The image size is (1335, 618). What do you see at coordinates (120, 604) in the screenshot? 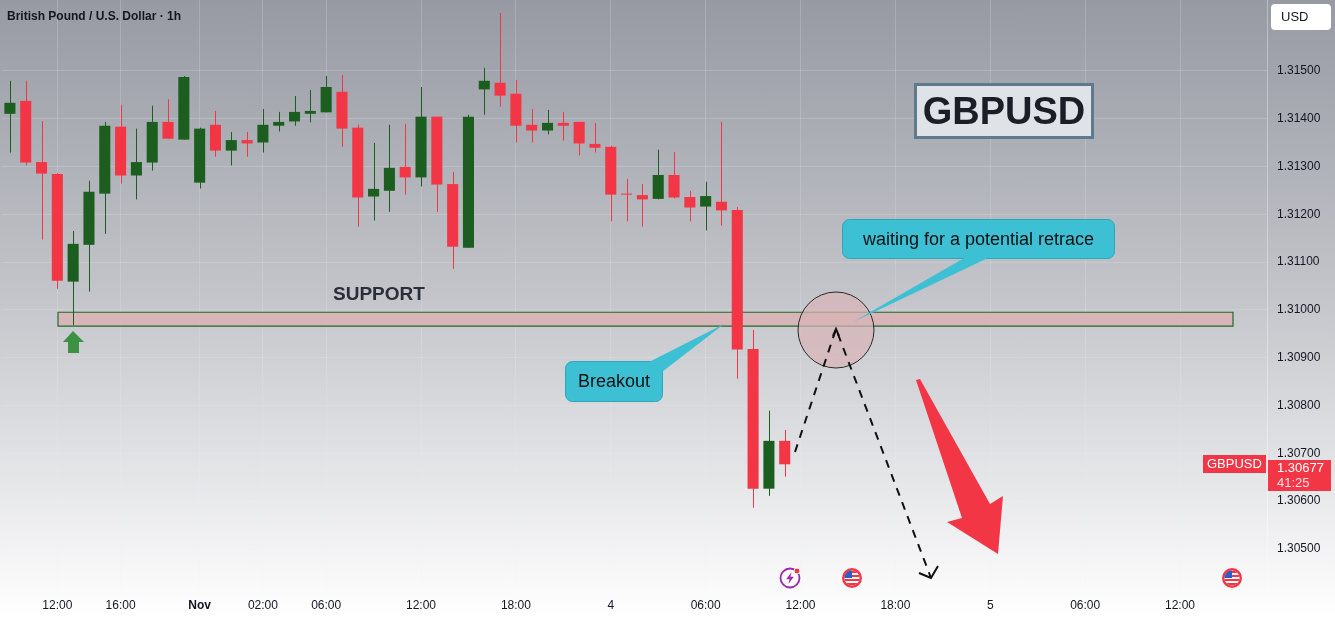
I see `x-tick-label: 16:00` at bounding box center [120, 604].